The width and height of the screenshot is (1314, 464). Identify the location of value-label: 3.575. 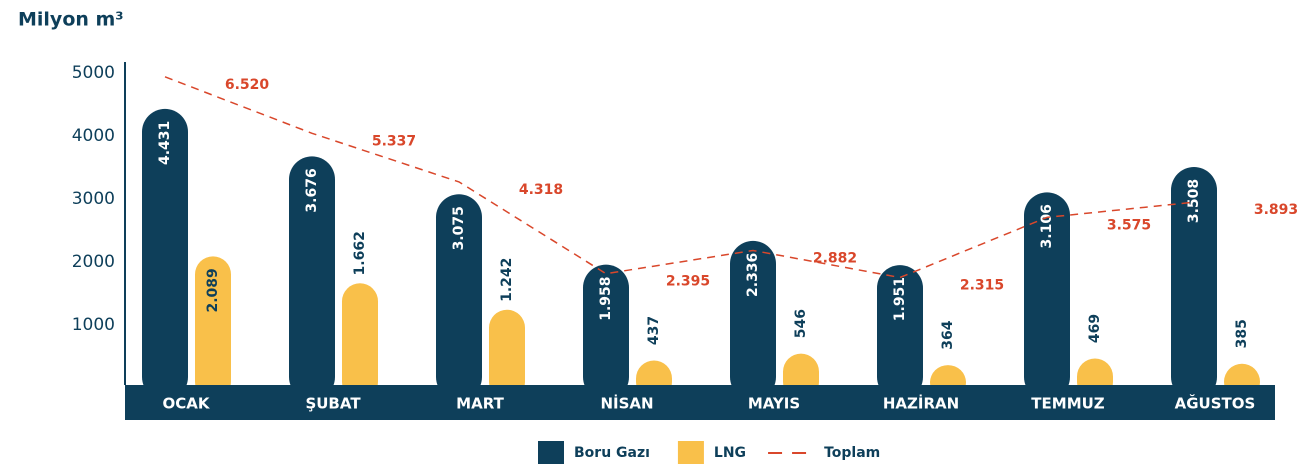
(1129, 225).